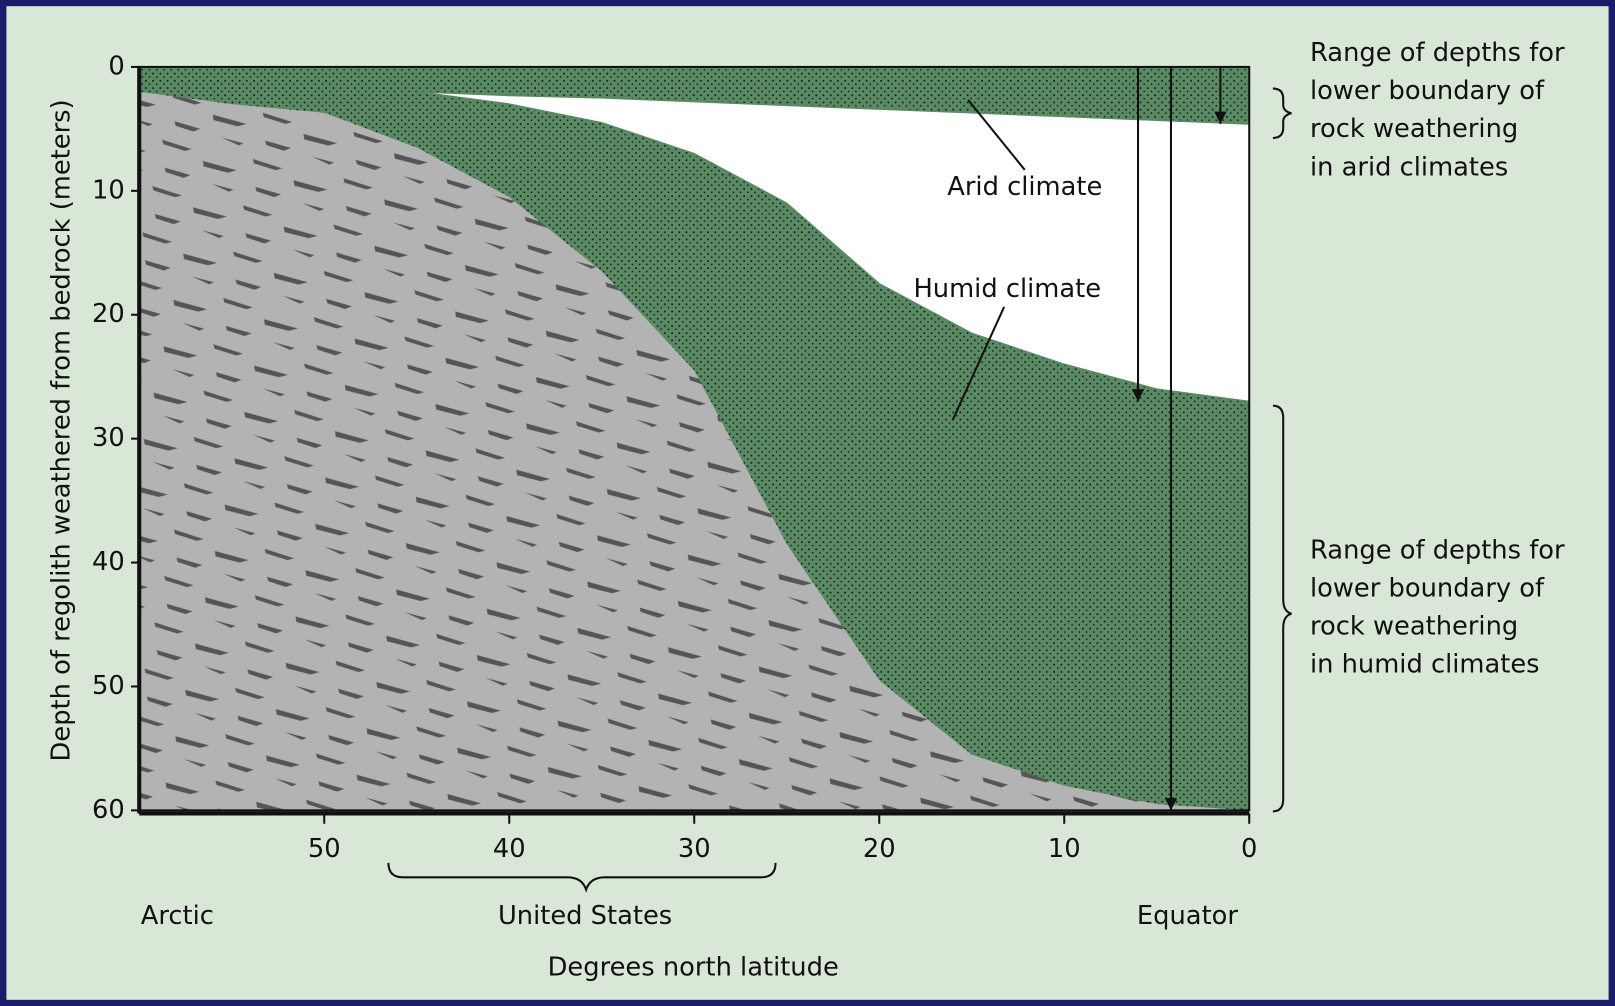 The image size is (1615, 1006). I want to click on y-tick-label: 40, so click(108, 562).